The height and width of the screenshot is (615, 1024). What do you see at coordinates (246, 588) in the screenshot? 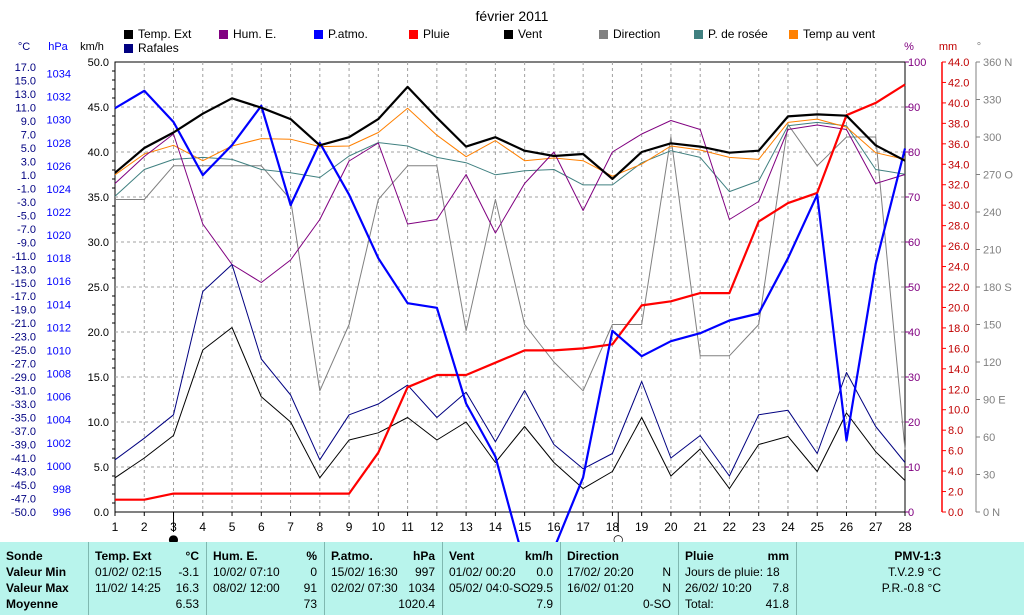
I see `stats-hum-max-time: 08/02/ 12:00` at bounding box center [246, 588].